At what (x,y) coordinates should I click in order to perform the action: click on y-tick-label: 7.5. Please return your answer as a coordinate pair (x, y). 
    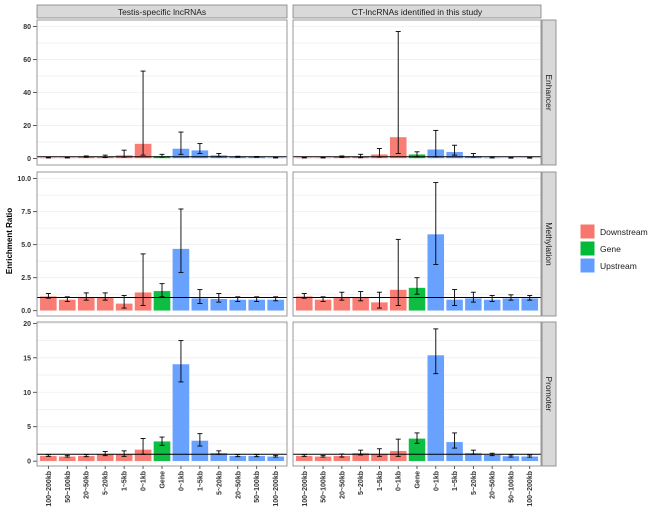
    Looking at the image, I should click on (26, 212).